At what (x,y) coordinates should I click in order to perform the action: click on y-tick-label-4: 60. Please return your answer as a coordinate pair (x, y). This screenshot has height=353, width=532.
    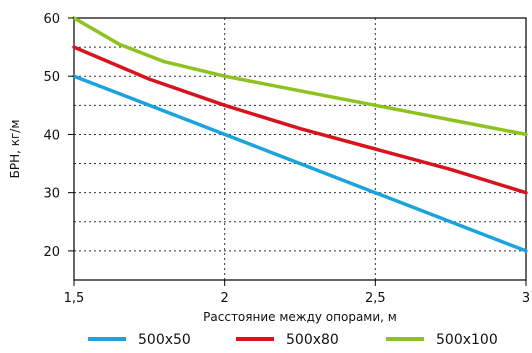
    Looking at the image, I should click on (51, 19).